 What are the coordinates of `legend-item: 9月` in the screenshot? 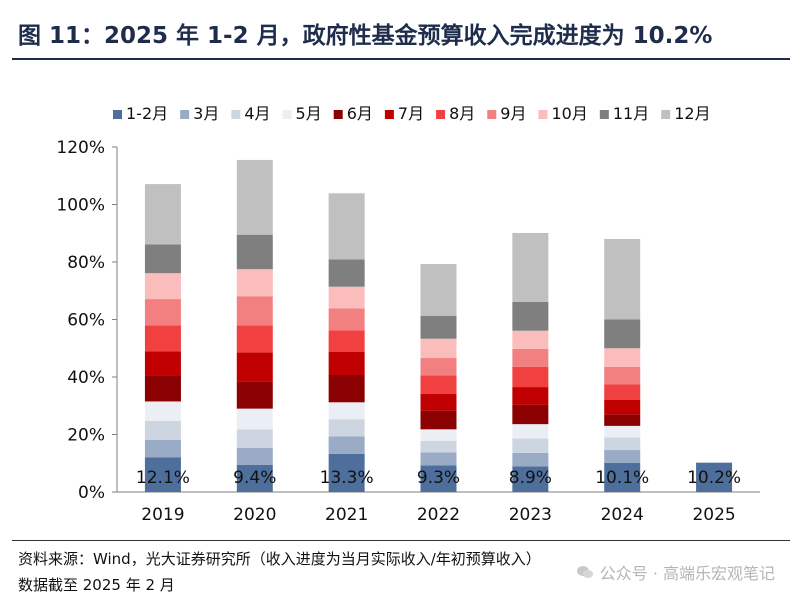 It's located at (506, 113).